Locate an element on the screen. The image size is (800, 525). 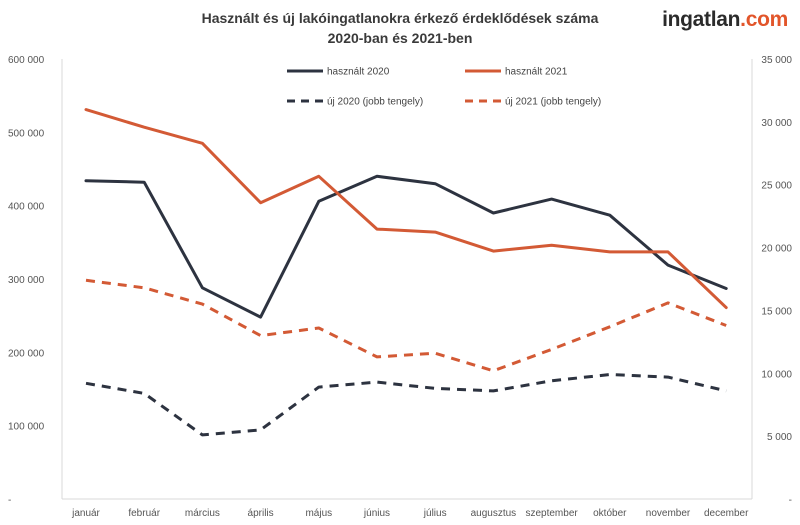
logo-part1: ingatlan is located at coordinates (701, 19).